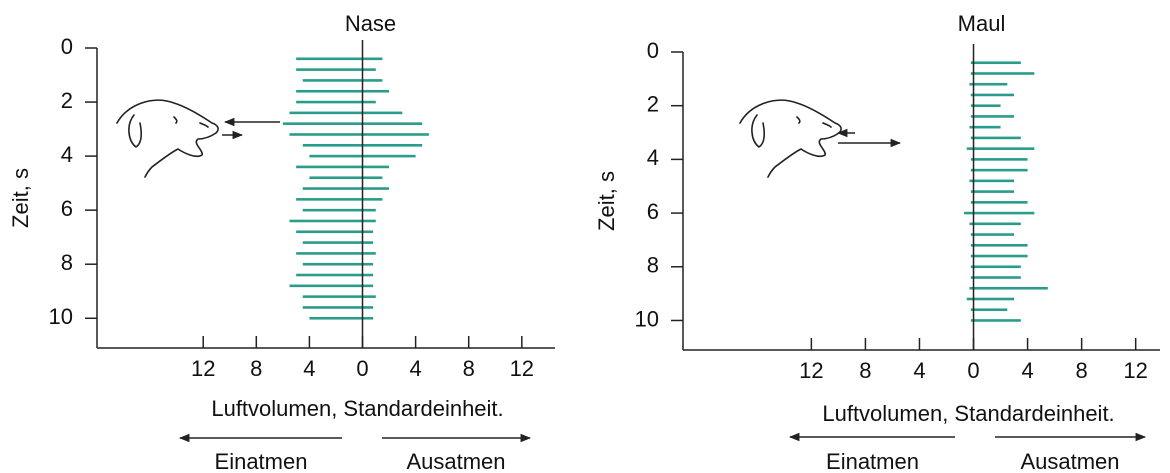  What do you see at coordinates (370, 23) in the screenshot?
I see `chart-title: Nase` at bounding box center [370, 23].